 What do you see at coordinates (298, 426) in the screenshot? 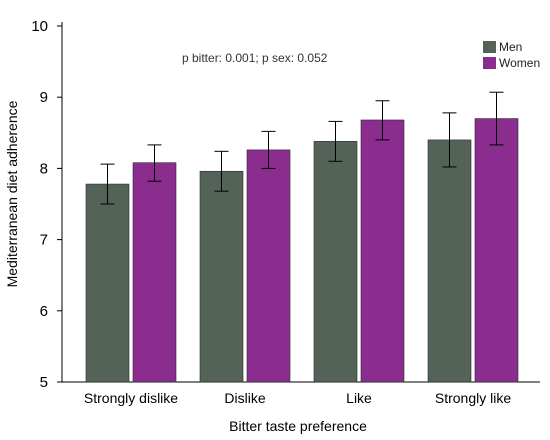
I see `x-axis-title: Bitter taste preference` at bounding box center [298, 426].